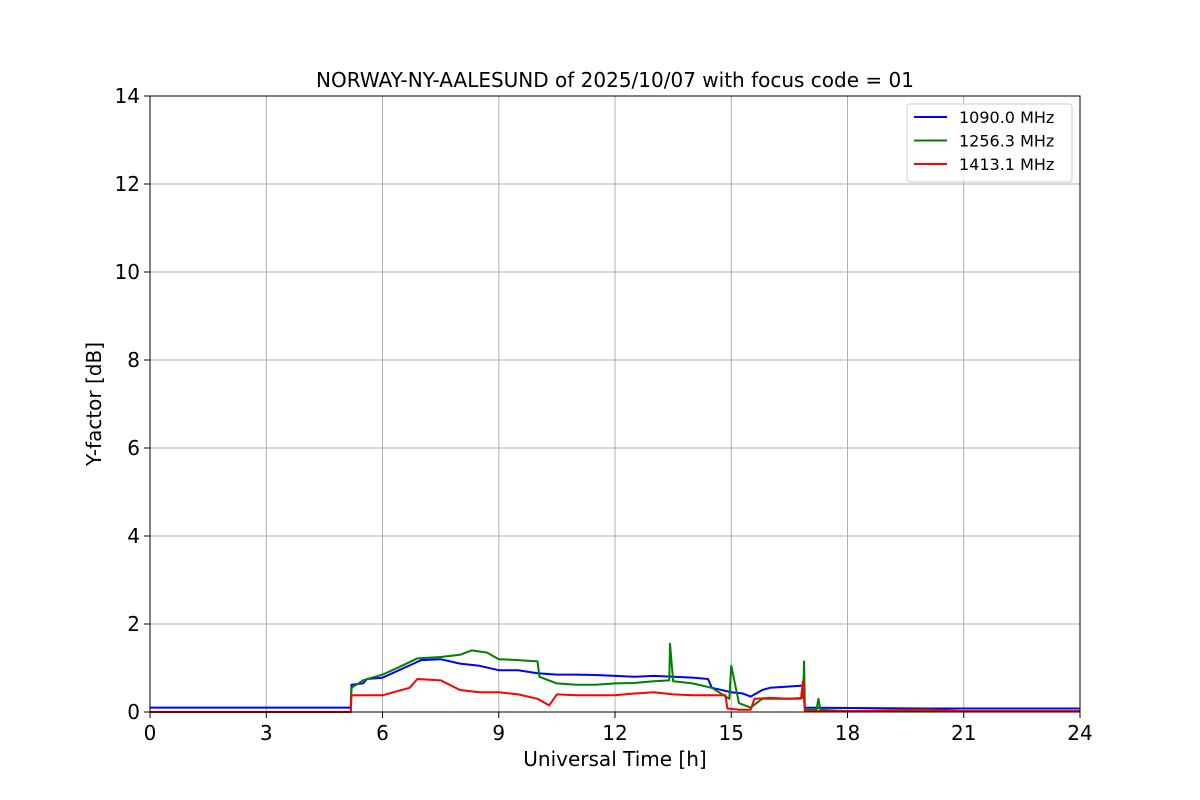 The width and height of the screenshot is (1200, 800). Describe the element at coordinates (498, 733) in the screenshot. I see `x-tick-label: 9` at that location.